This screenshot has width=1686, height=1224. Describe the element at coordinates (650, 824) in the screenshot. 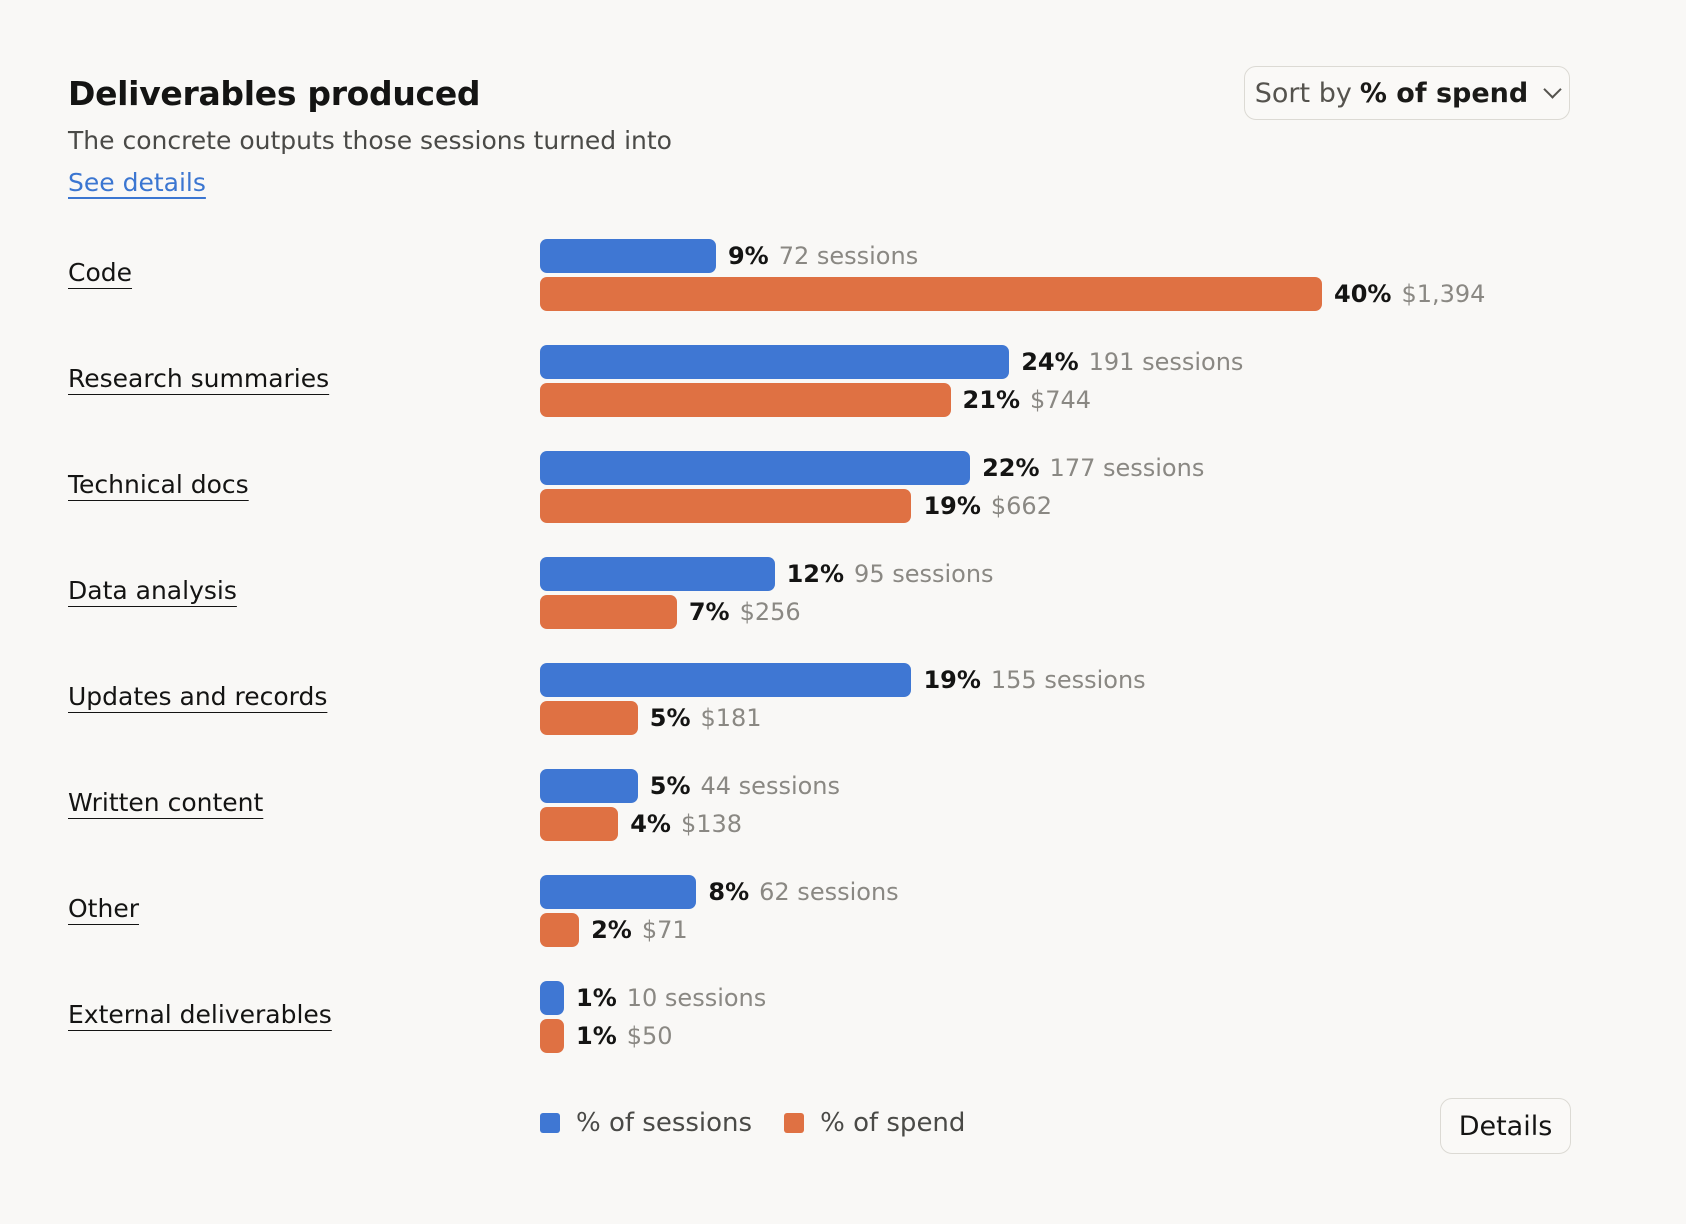

I see `percent-label: 4%` at that location.